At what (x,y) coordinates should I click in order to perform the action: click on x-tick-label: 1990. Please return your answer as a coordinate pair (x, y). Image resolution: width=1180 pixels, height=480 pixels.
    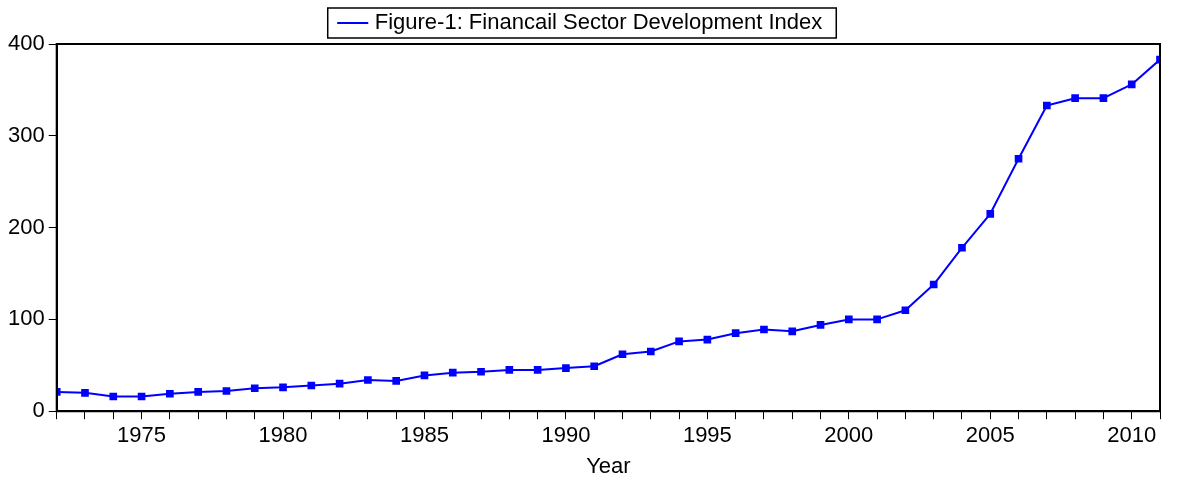
    Looking at the image, I should click on (566, 435).